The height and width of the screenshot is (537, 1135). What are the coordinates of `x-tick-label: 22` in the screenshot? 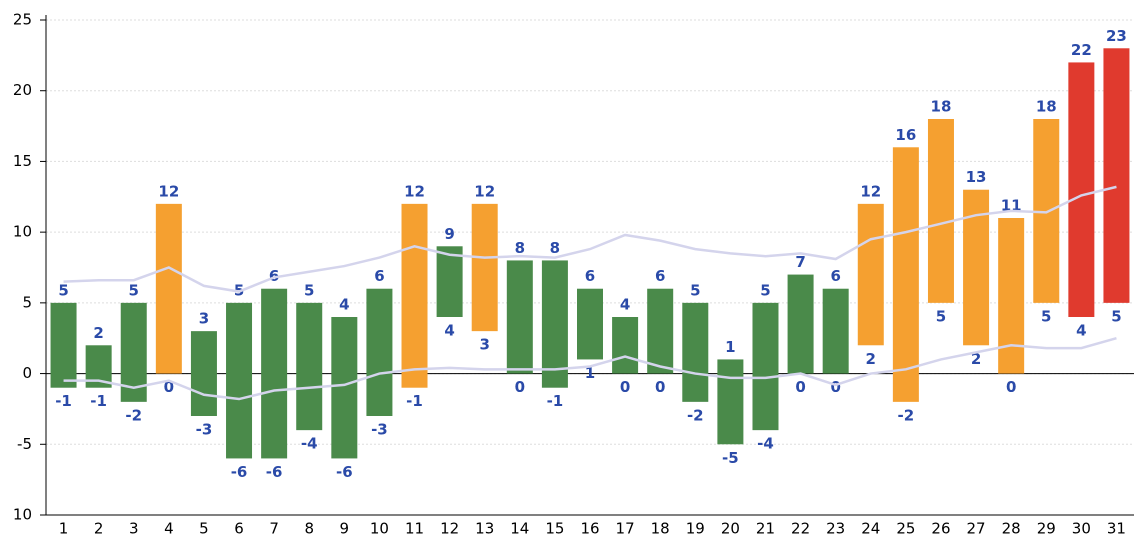 It's located at (800, 528).